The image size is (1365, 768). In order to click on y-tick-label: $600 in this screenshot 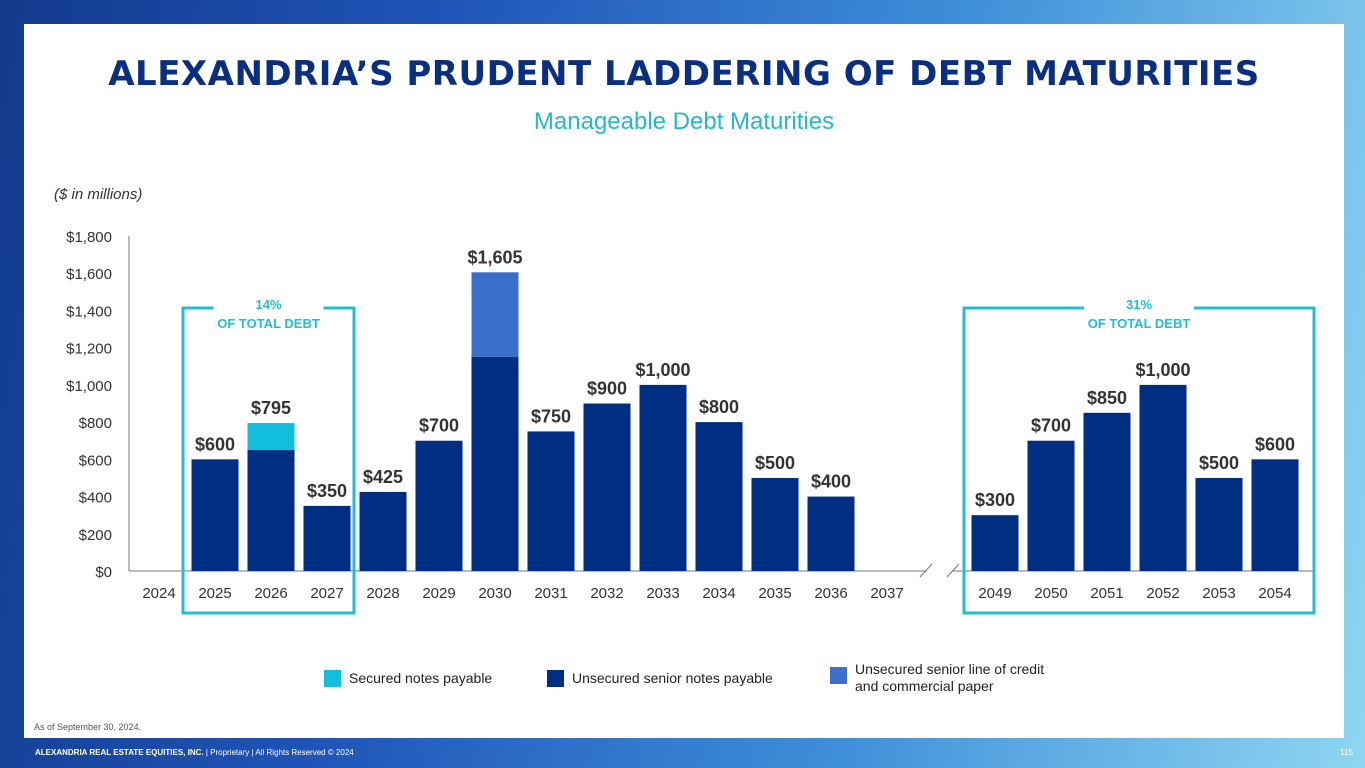, I will do `click(95, 460)`.